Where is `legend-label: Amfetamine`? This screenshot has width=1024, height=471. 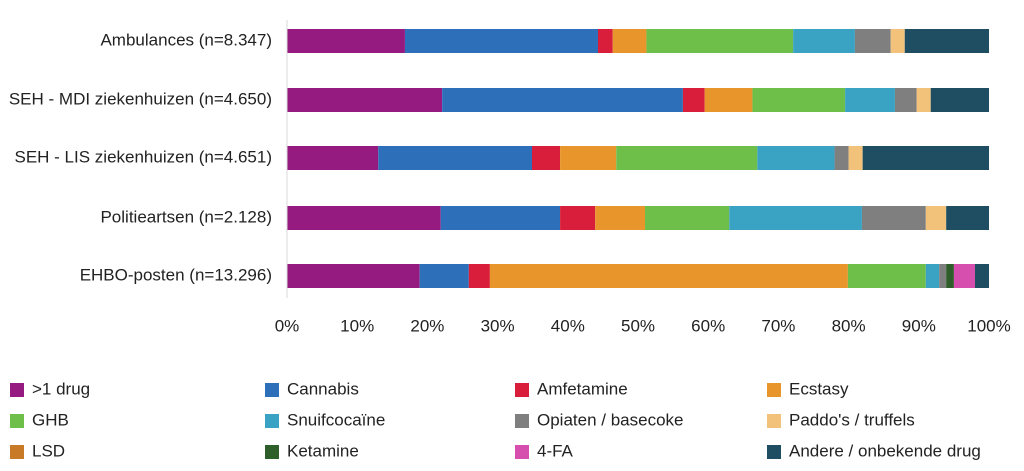
legend-label: Amfetamine is located at coordinates (582, 388).